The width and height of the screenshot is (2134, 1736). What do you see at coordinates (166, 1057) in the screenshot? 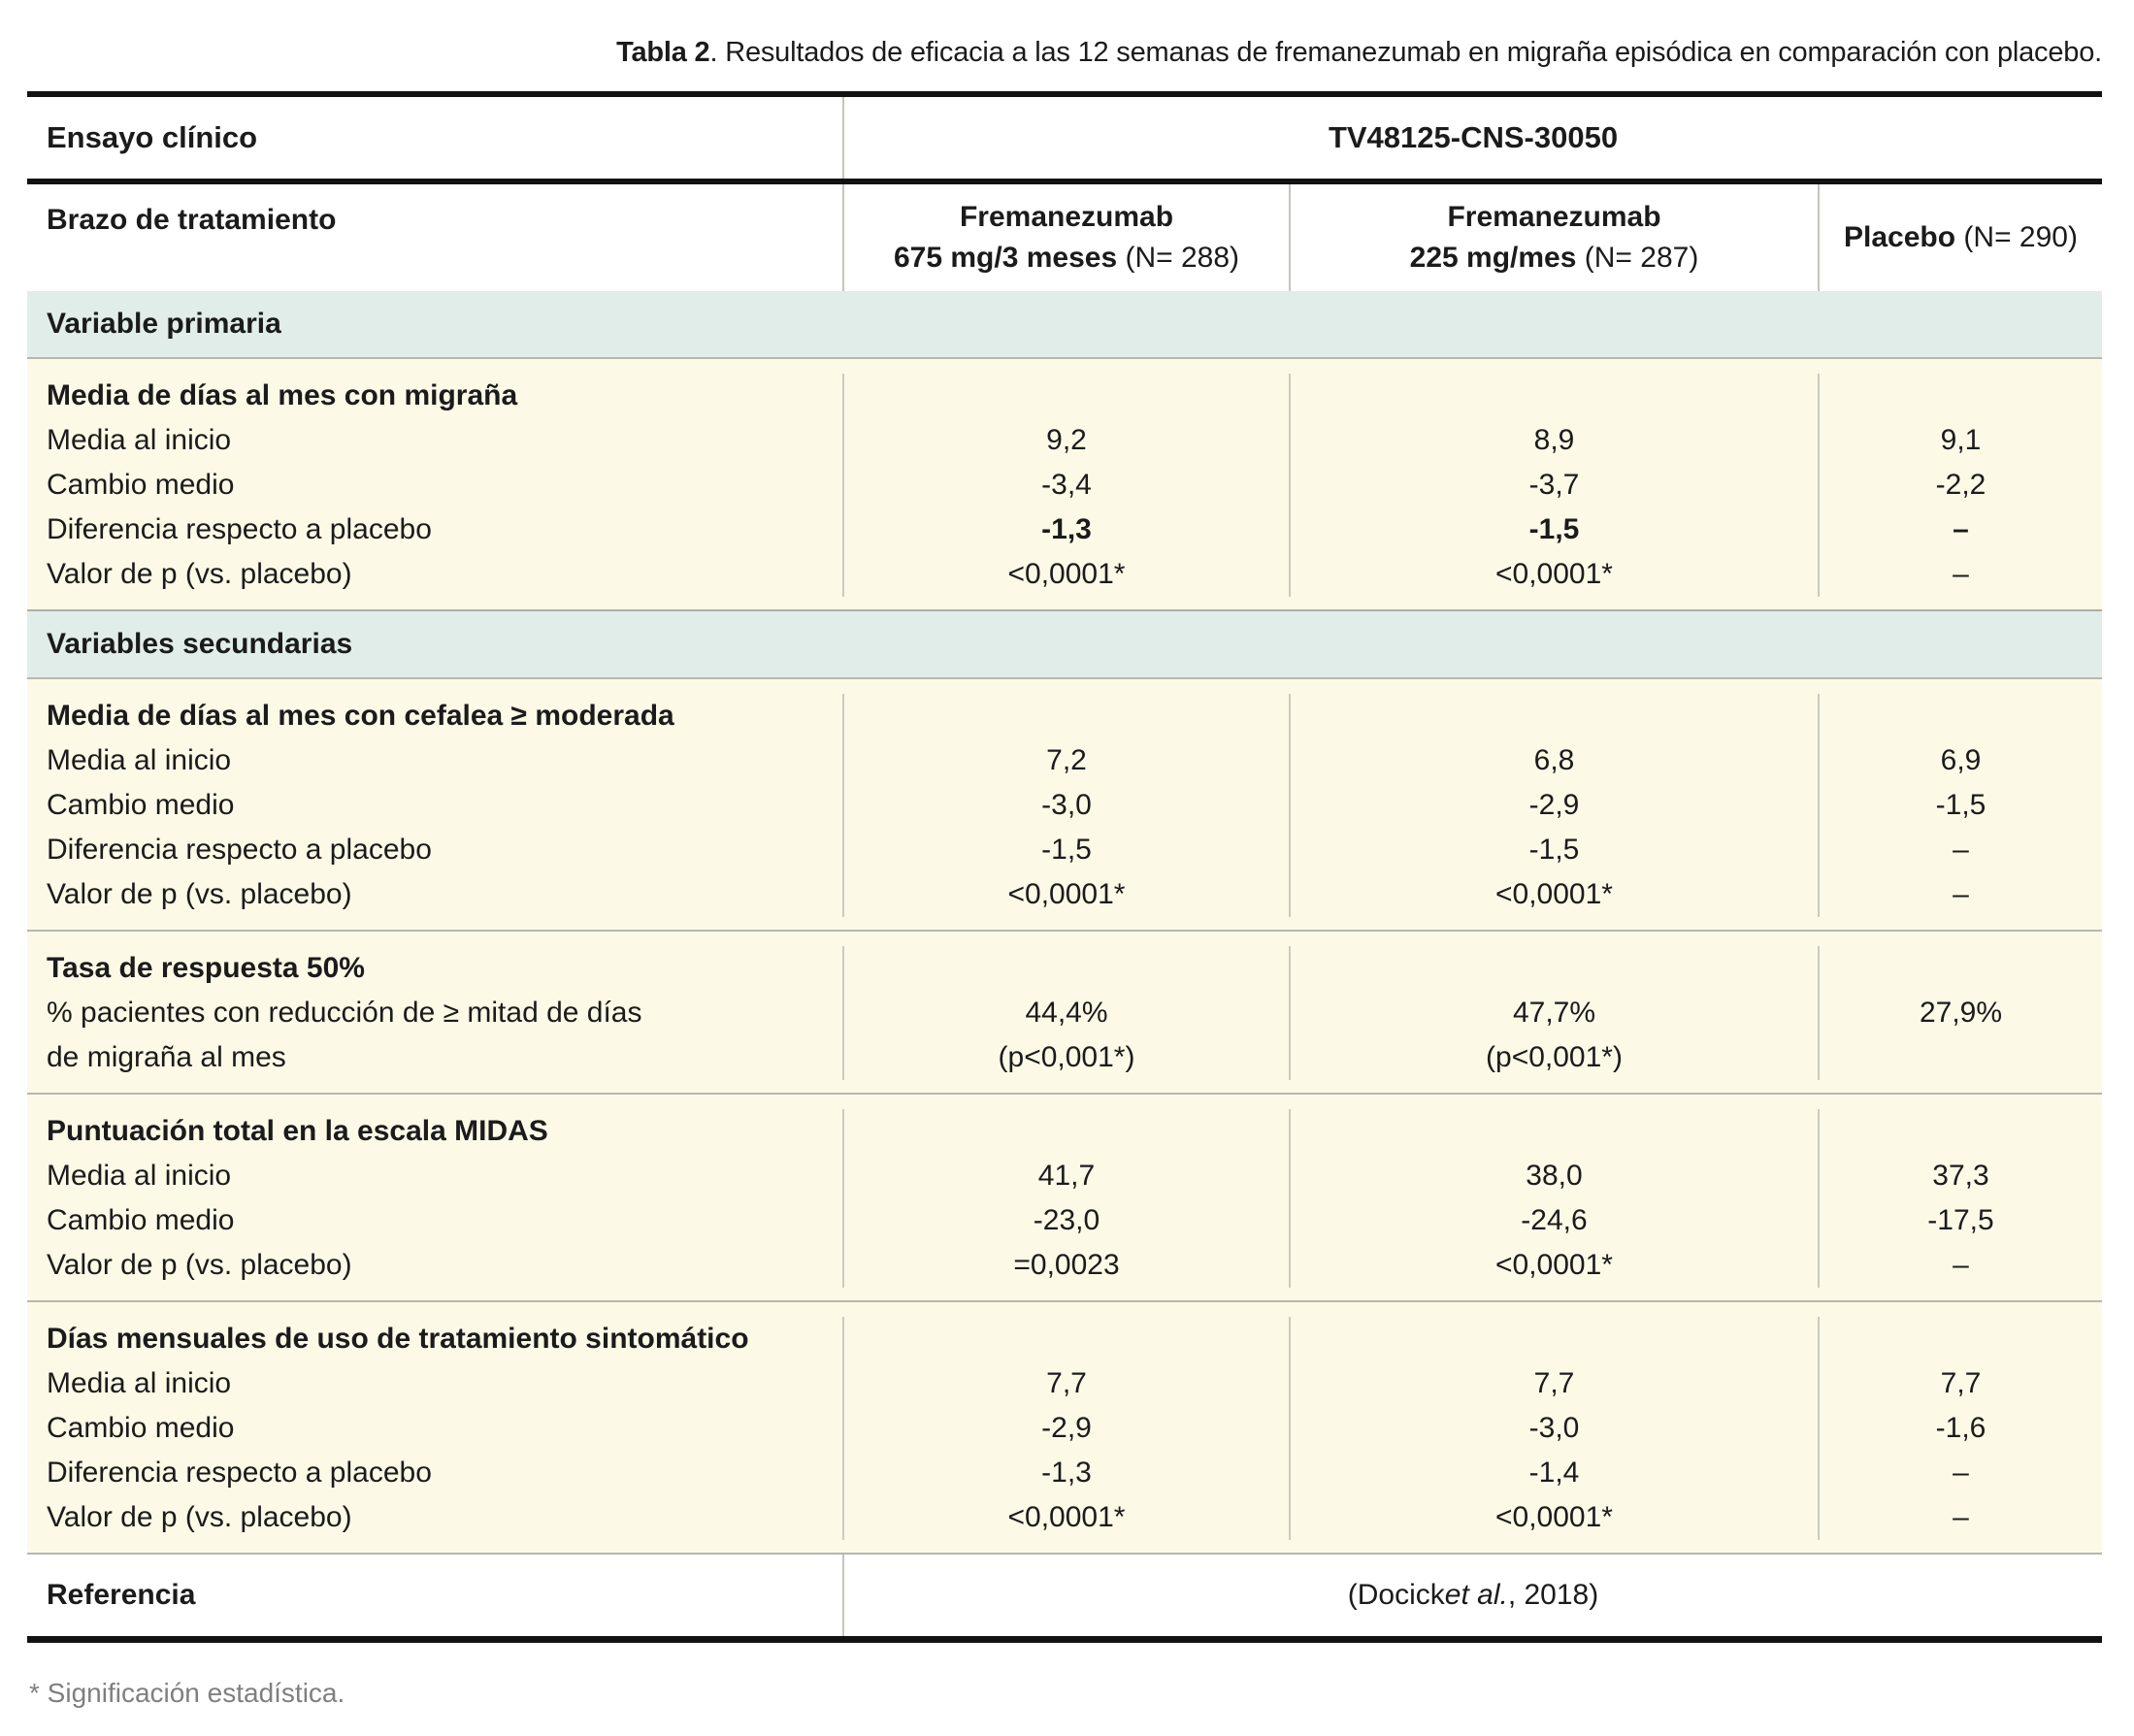
I see `row-label: de migraña al mes` at bounding box center [166, 1057].